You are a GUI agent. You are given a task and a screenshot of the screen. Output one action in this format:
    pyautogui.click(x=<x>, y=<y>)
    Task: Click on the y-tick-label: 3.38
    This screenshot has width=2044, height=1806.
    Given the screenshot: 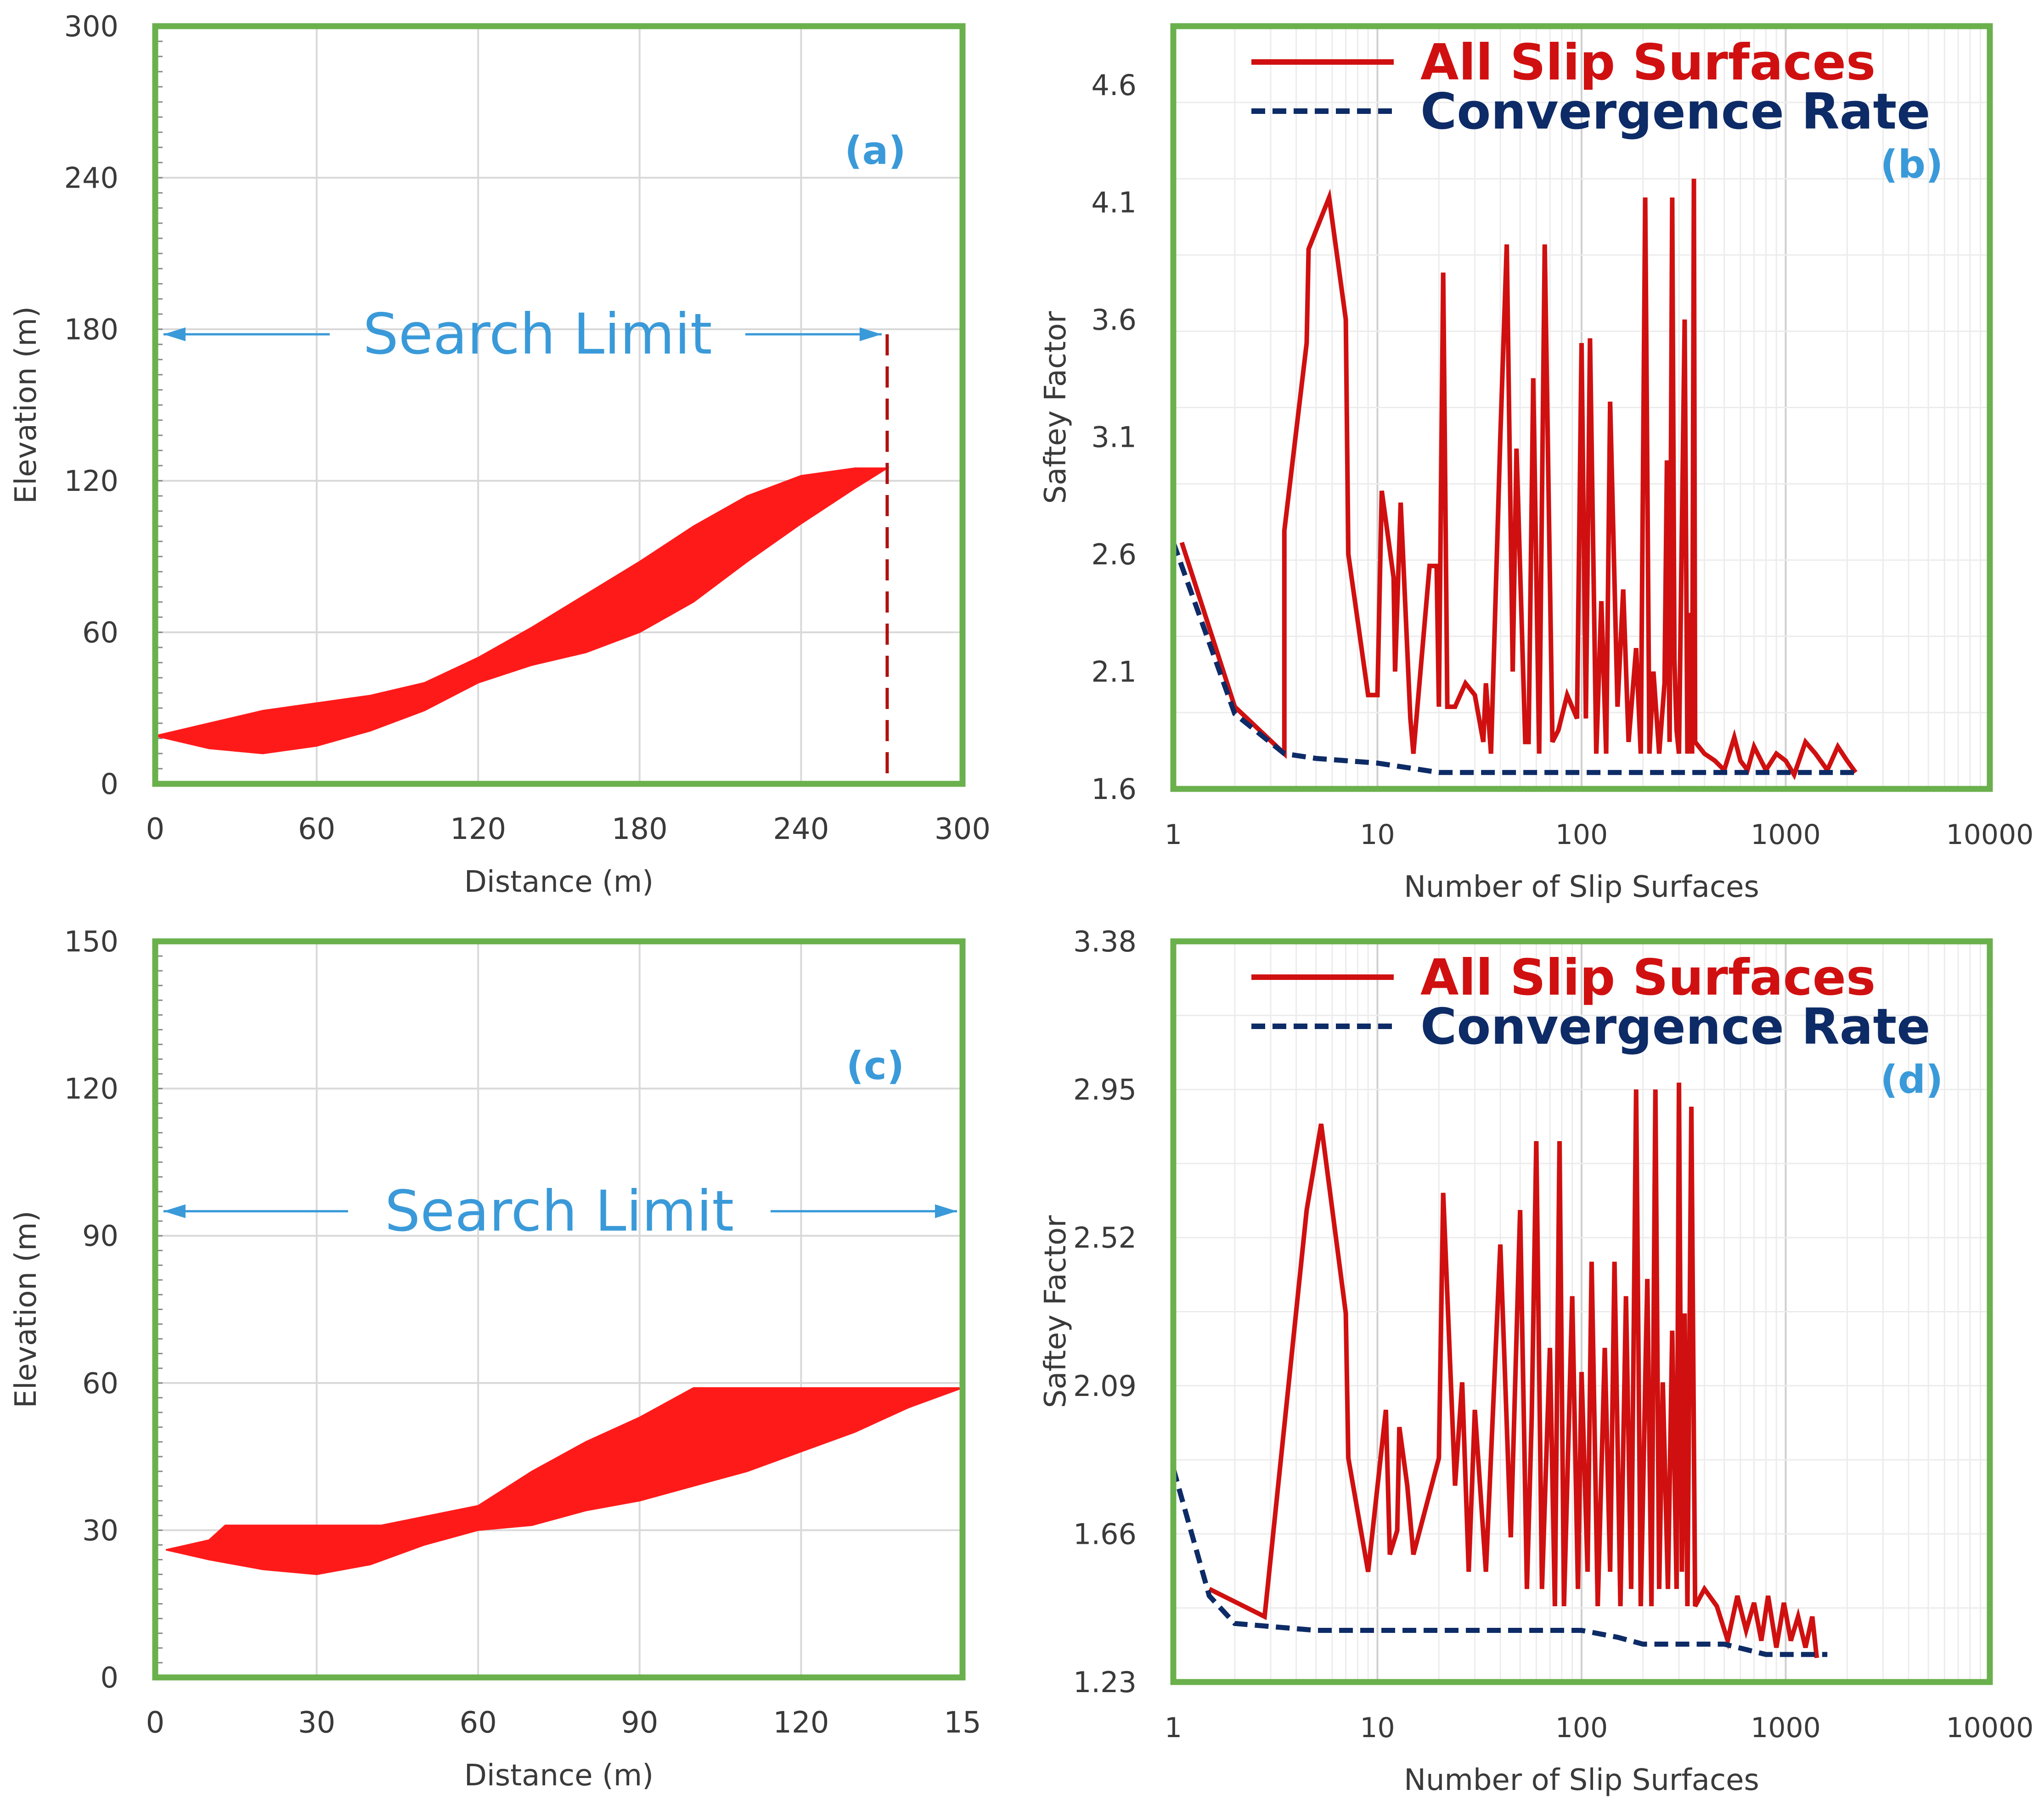 What is the action you would take?
    pyautogui.click(x=1105, y=941)
    